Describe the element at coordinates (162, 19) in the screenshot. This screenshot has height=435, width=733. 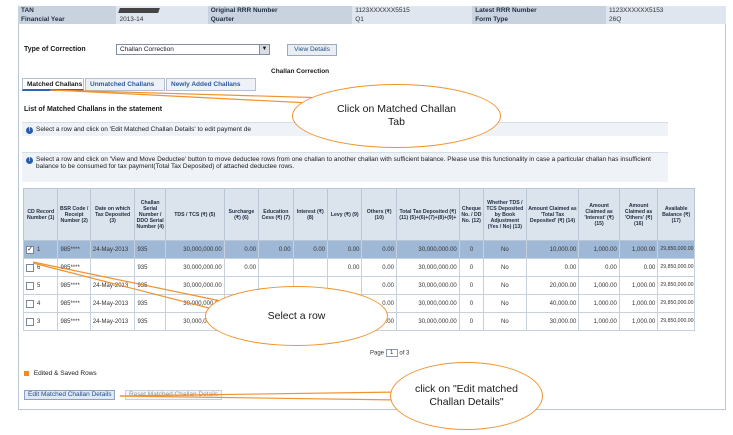
I see `header-value: 2013-14` at that location.